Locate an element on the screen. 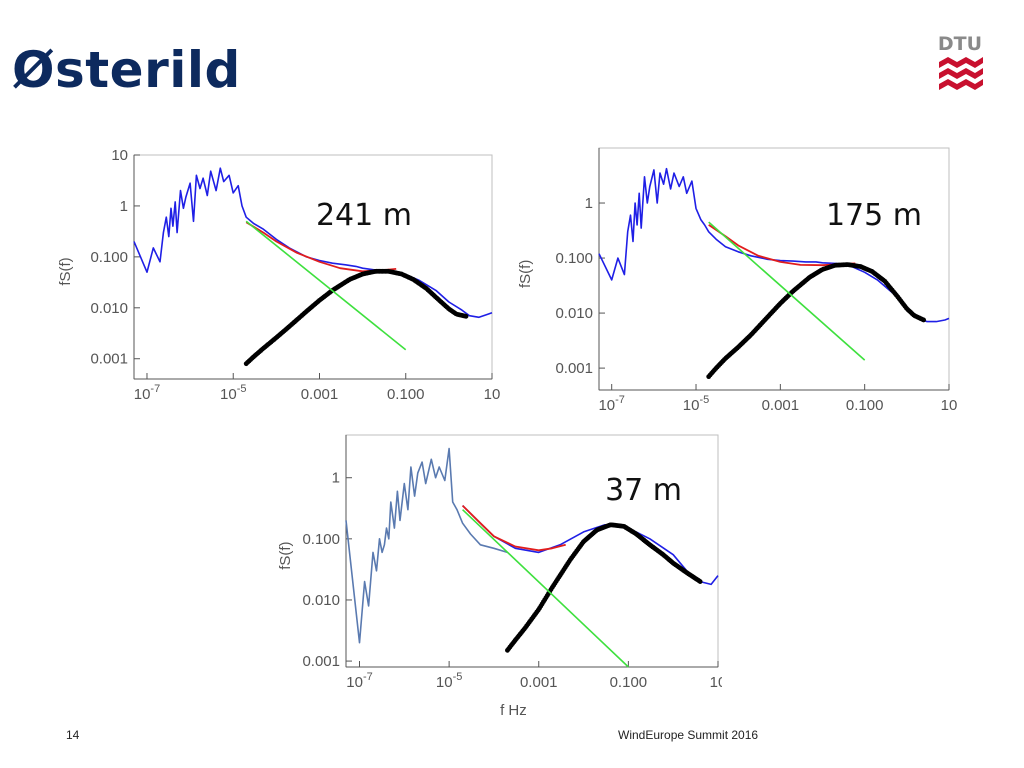 The width and height of the screenshot is (1024, 768). page-number: 14 is located at coordinates (73, 735).